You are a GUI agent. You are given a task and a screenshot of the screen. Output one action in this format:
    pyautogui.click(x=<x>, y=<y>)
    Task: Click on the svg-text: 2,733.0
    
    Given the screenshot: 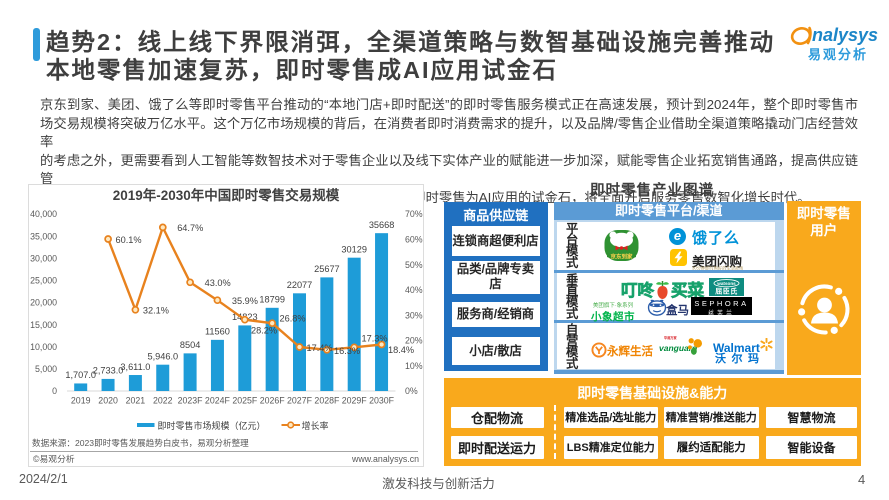 What is the action you would take?
    pyautogui.click(x=108, y=371)
    